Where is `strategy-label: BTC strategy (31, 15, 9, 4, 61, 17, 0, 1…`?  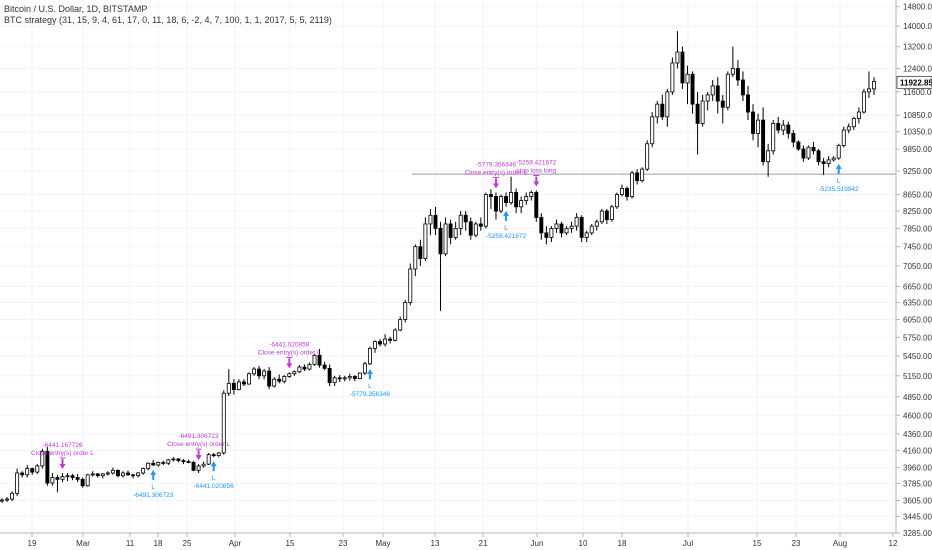 strategy-label: BTC strategy (31, 15, 9, 4, 61, 17, 0, 1… is located at coordinates (168, 20).